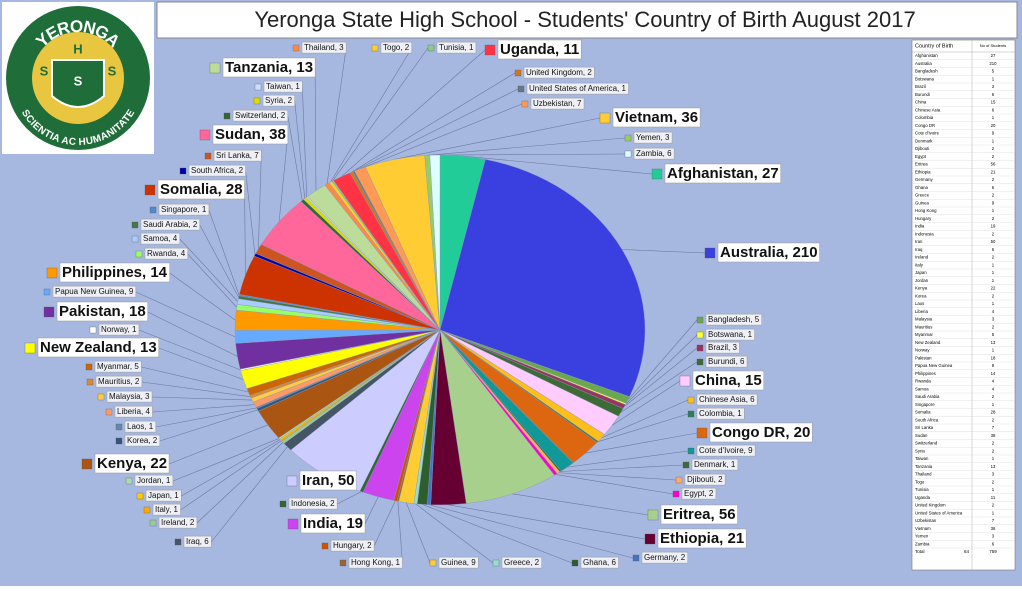 The height and width of the screenshot is (591, 1022). Describe the element at coordinates (922, 94) in the screenshot. I see `table-cell: Burundi` at that location.